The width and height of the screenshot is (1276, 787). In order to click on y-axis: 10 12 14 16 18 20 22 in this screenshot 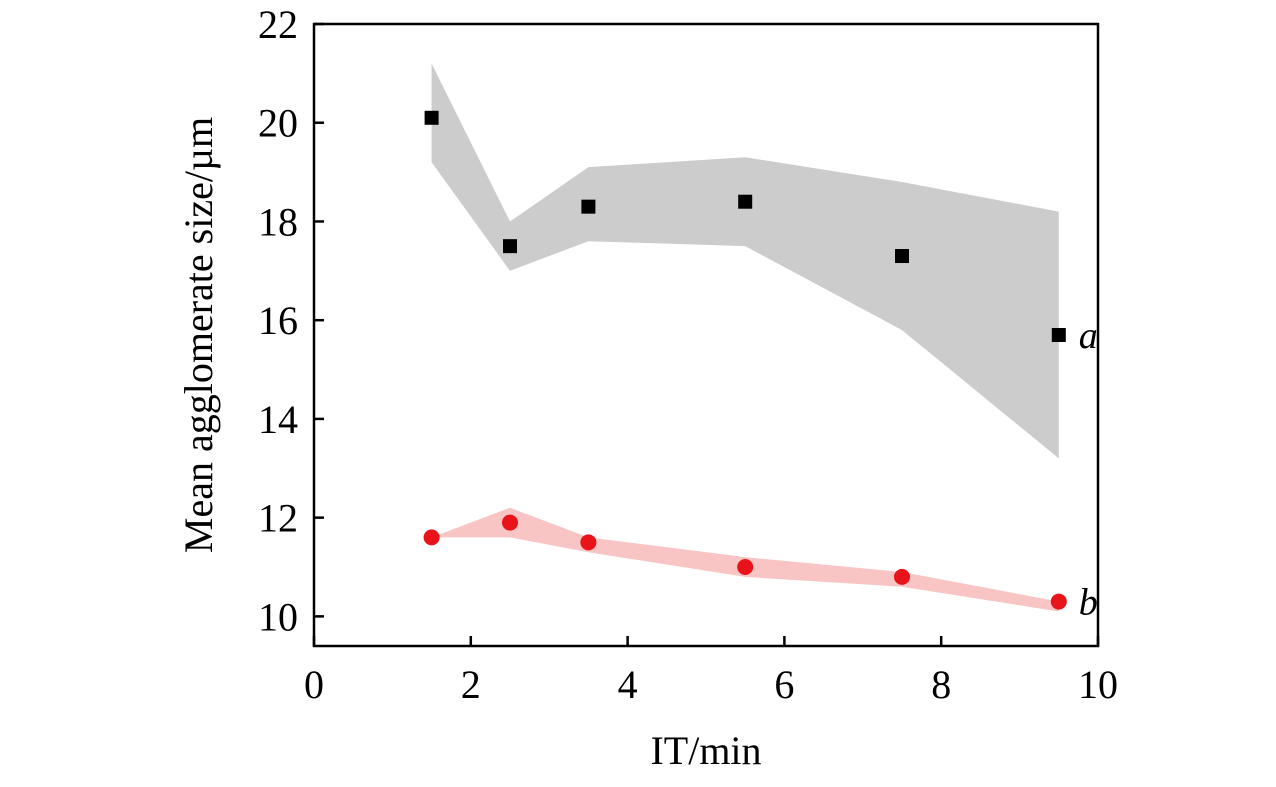, I will do `click(291, 320)`.